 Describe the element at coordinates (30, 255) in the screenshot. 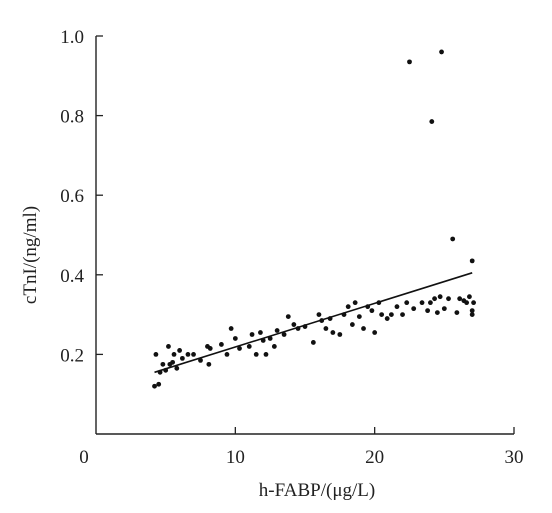

I see `y-axis-title: cTnI/(ng/ml)` at that location.